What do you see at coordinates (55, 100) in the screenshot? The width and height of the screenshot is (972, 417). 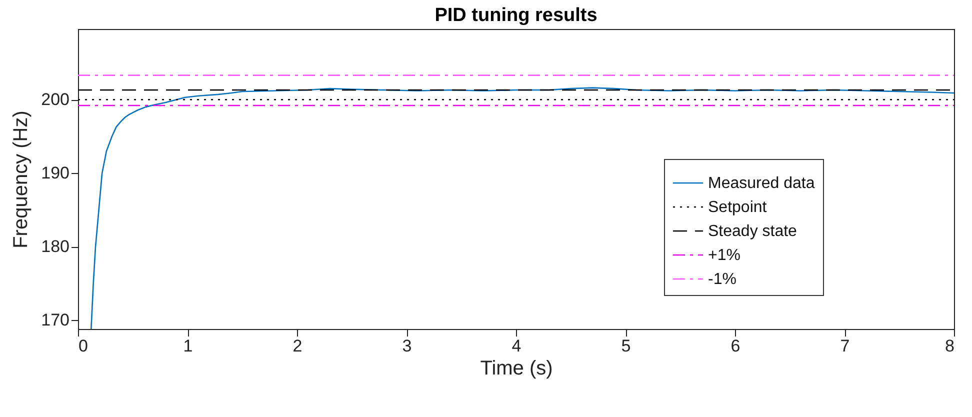 I see `y-tick-label: 200` at bounding box center [55, 100].